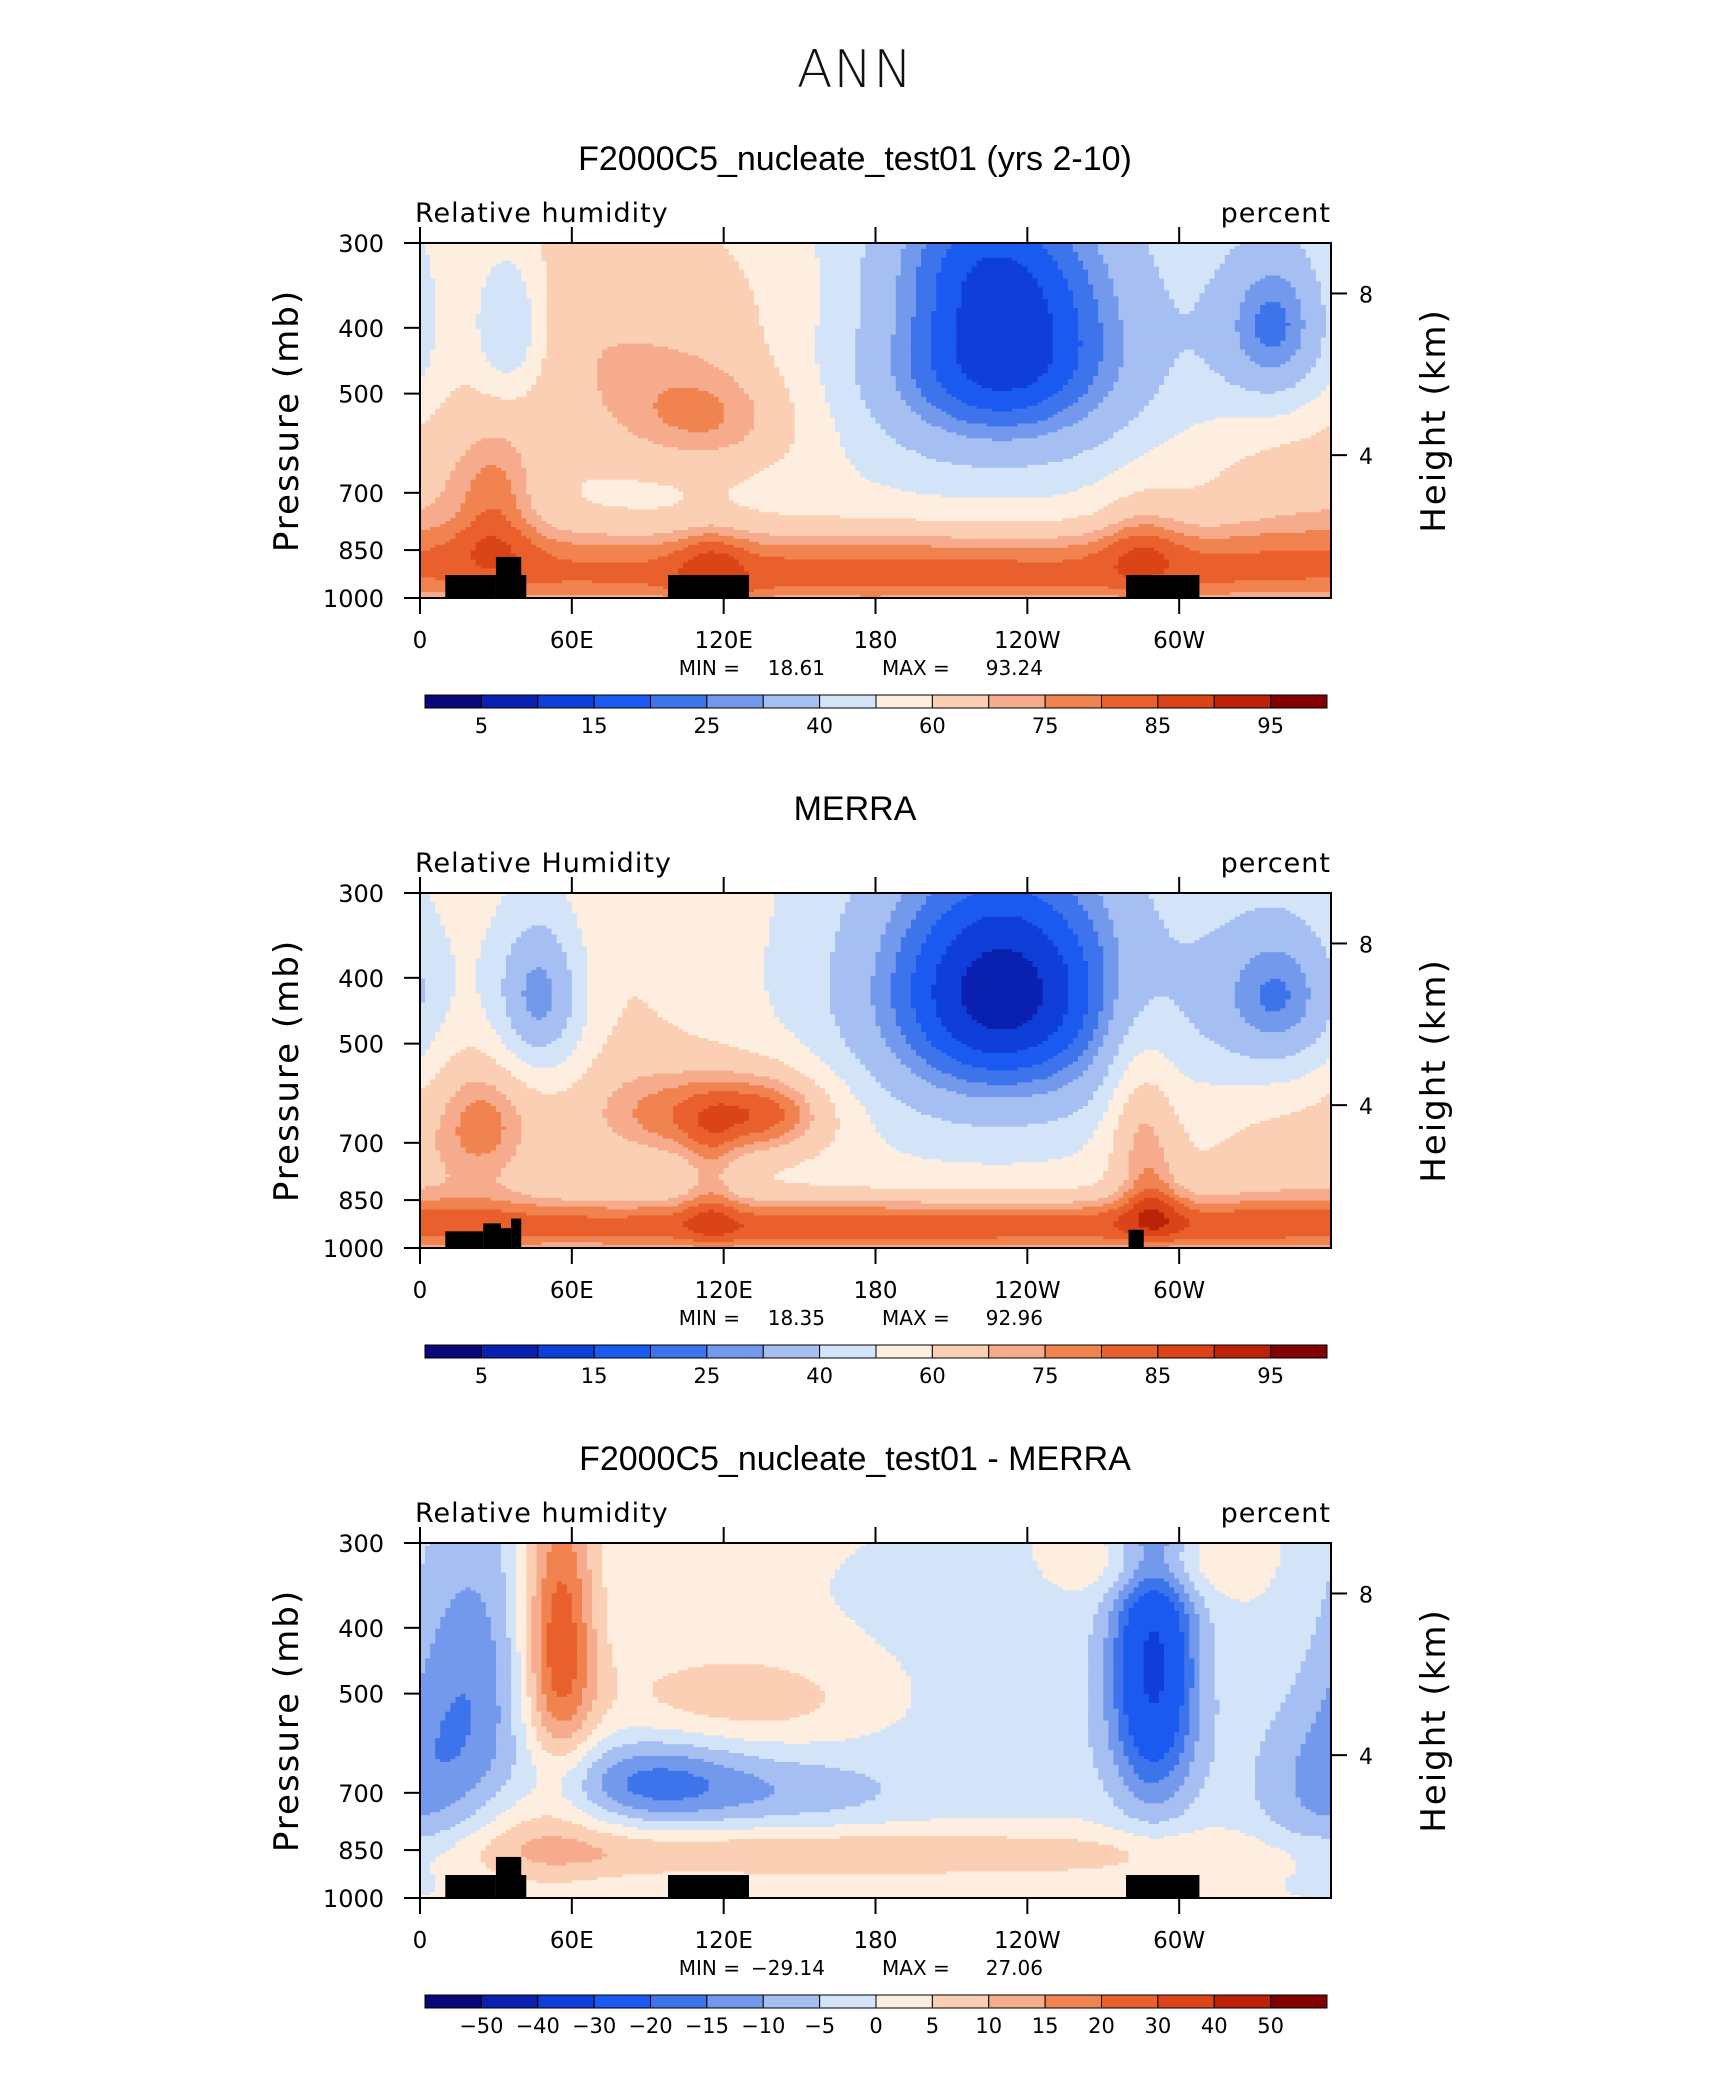 This screenshot has width=1710, height=2090. I want to click on min-value: 18.61, so click(796, 668).